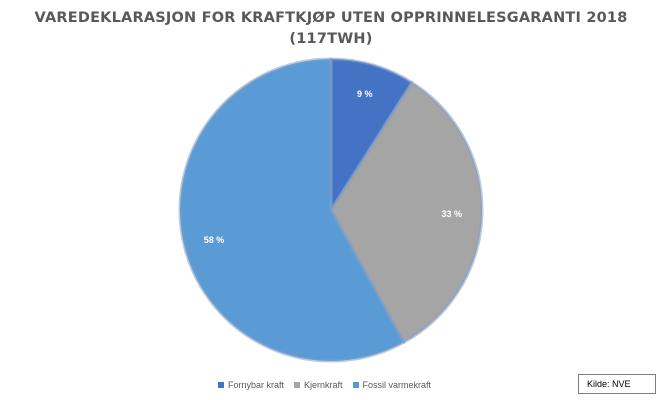  I want to click on slice-label-fornybar: 9 %, so click(365, 94).